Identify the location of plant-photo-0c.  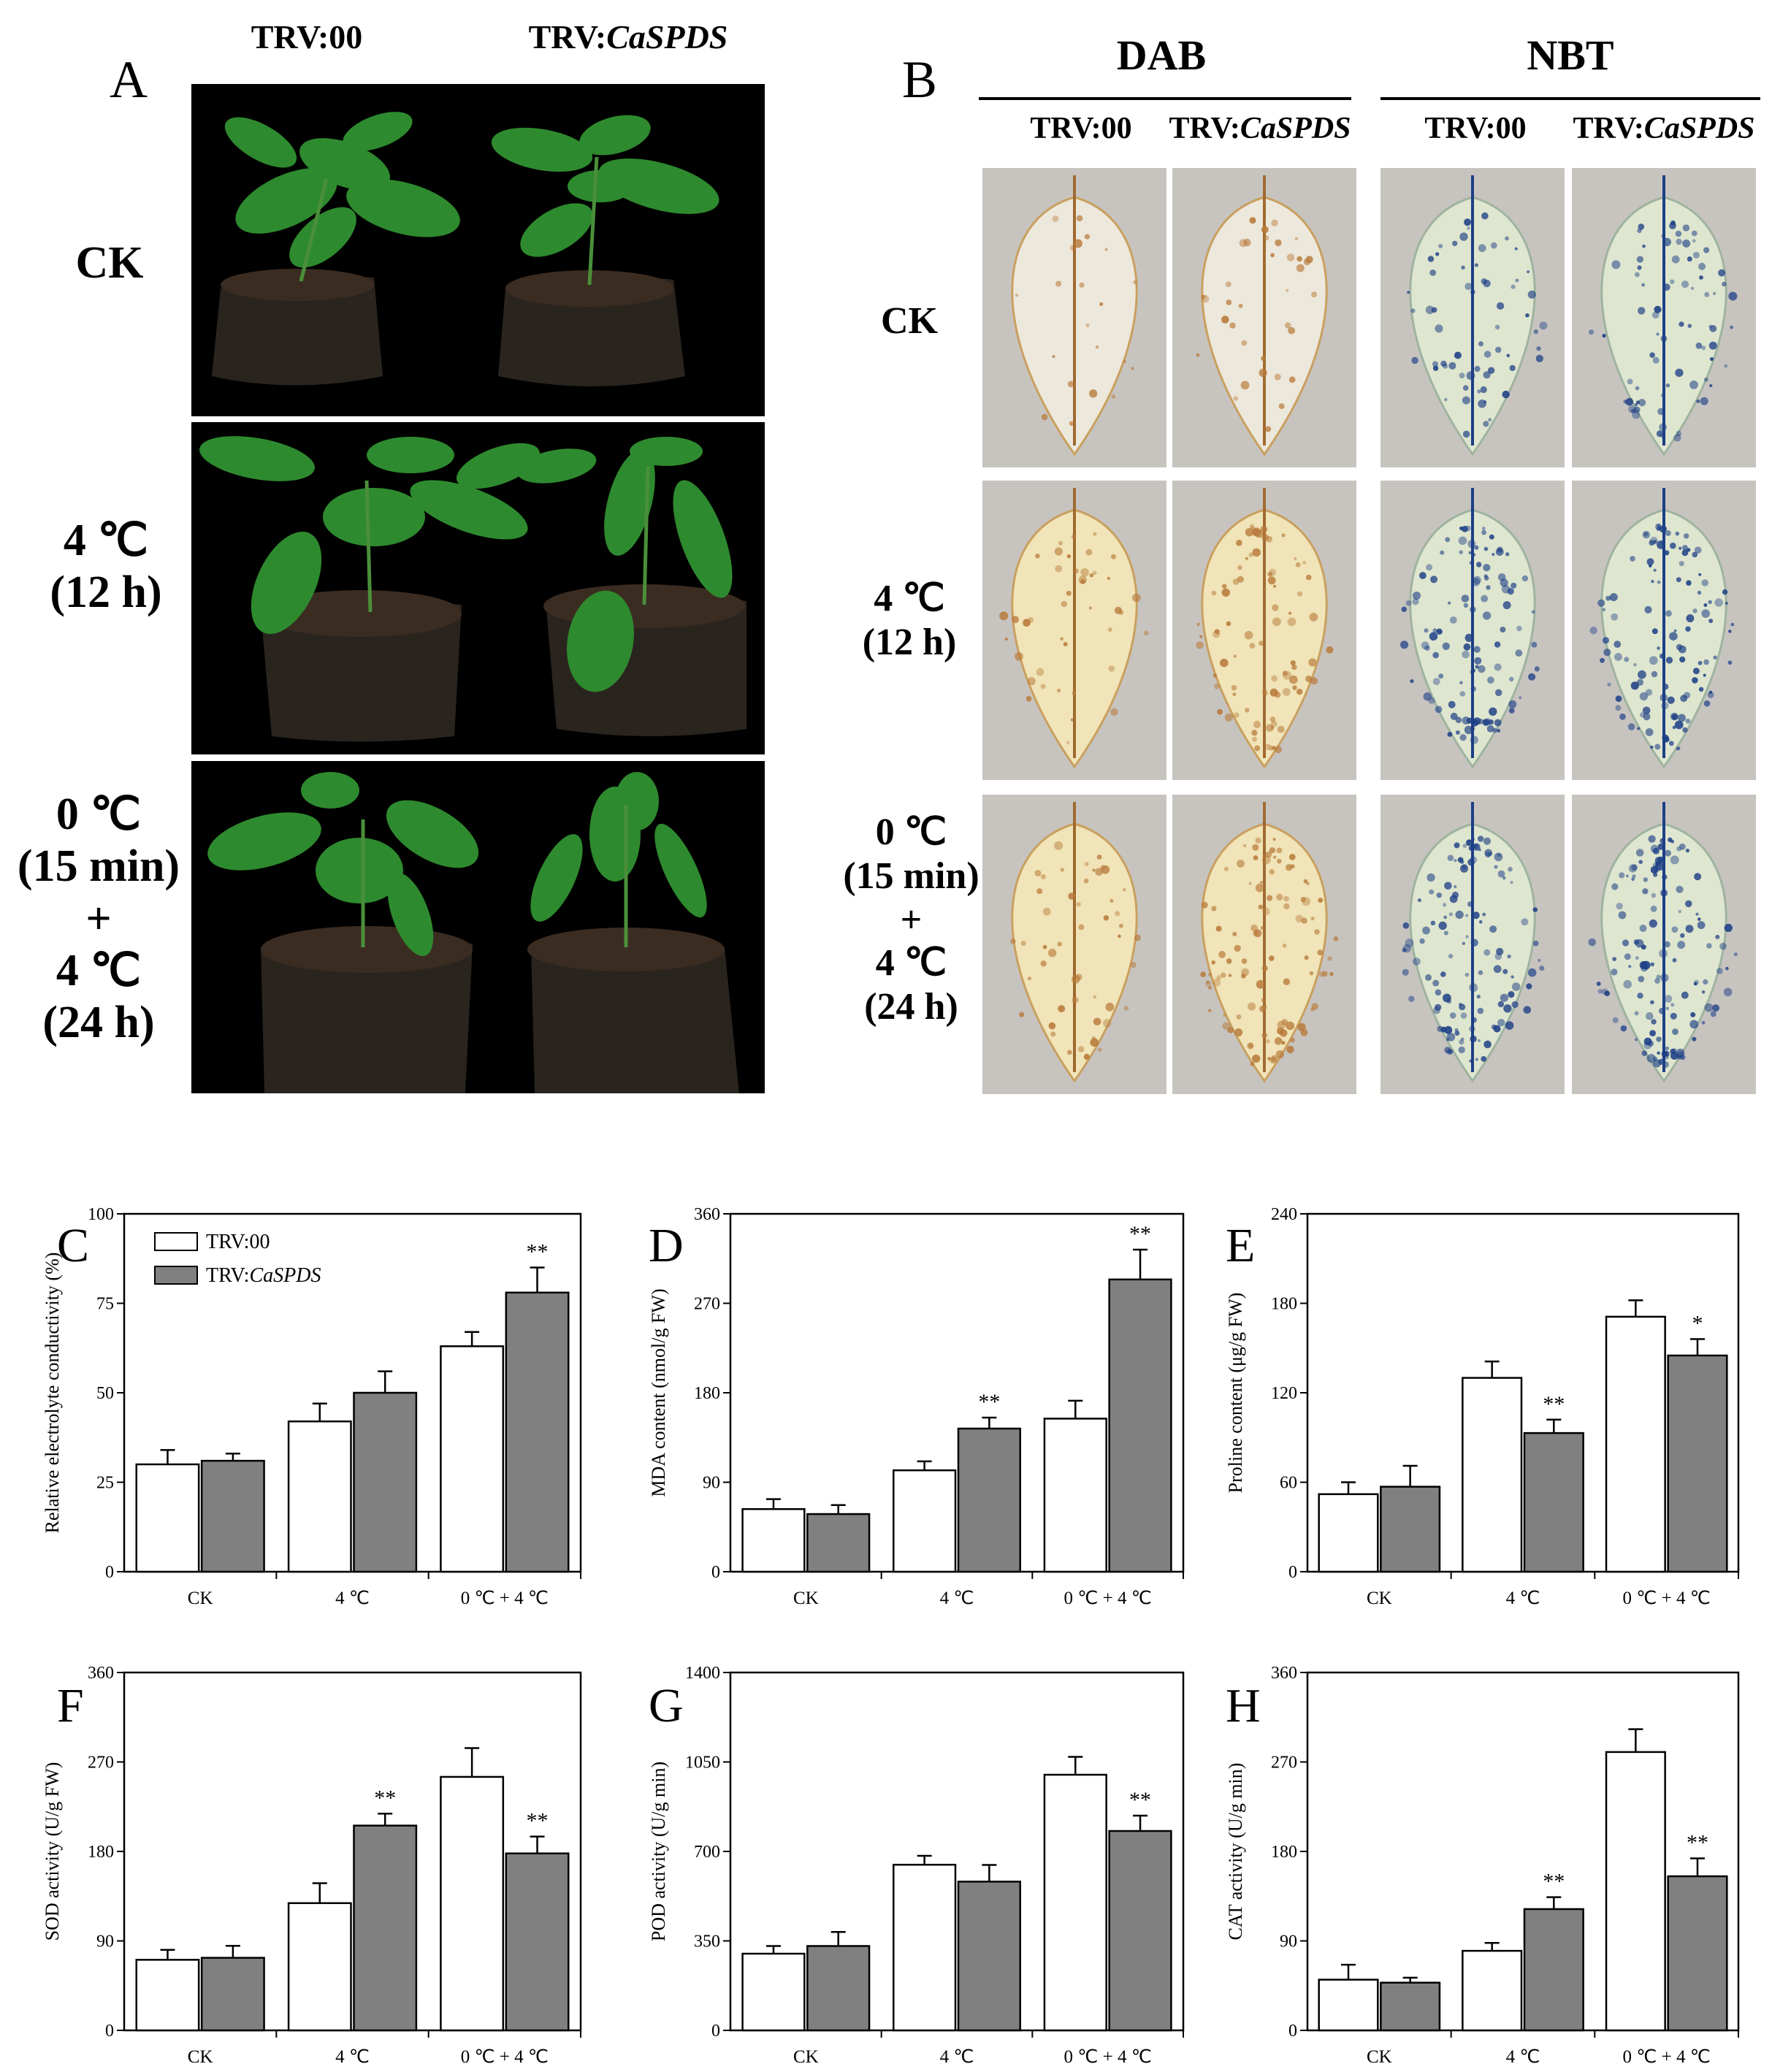
(478, 927).